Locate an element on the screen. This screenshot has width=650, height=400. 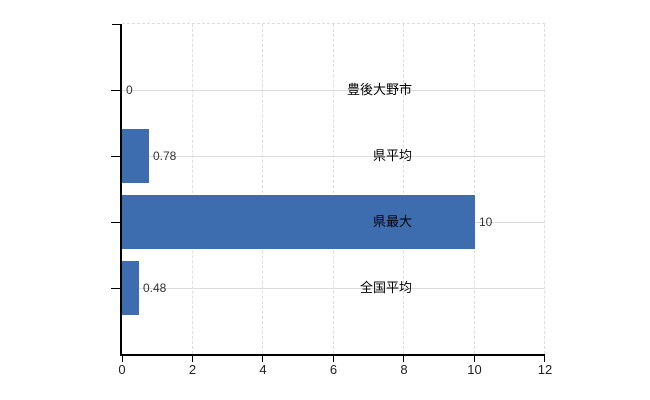
x-tick-label: 10 is located at coordinates (474, 369).